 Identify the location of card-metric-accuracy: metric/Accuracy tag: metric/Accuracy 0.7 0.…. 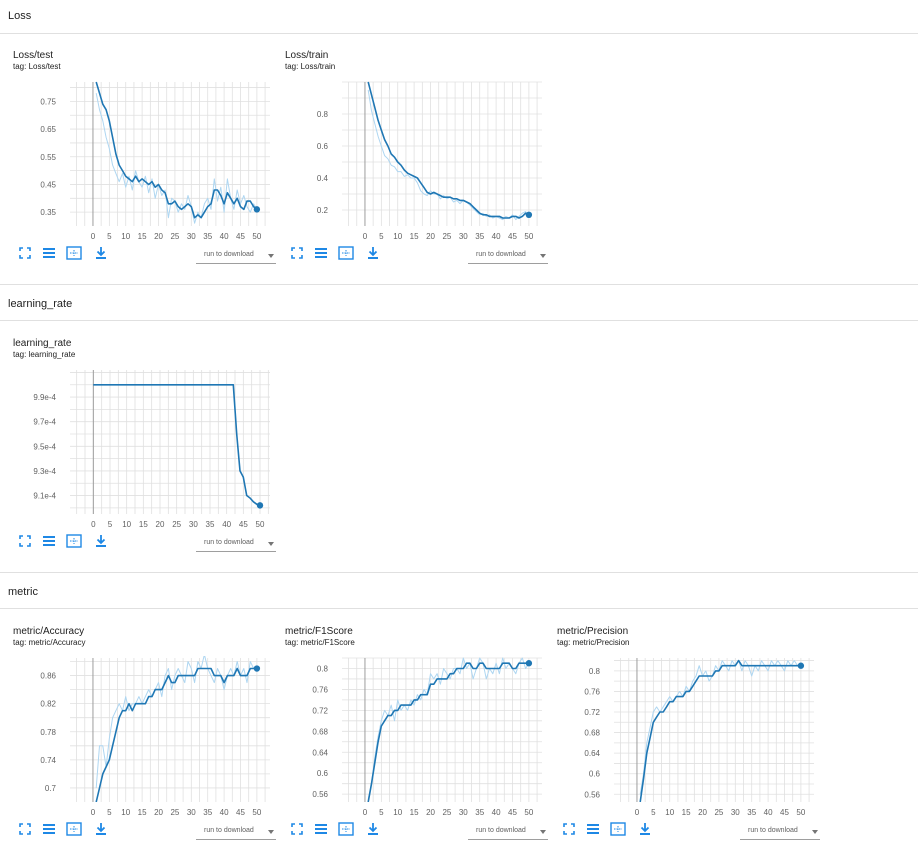
(142, 736).